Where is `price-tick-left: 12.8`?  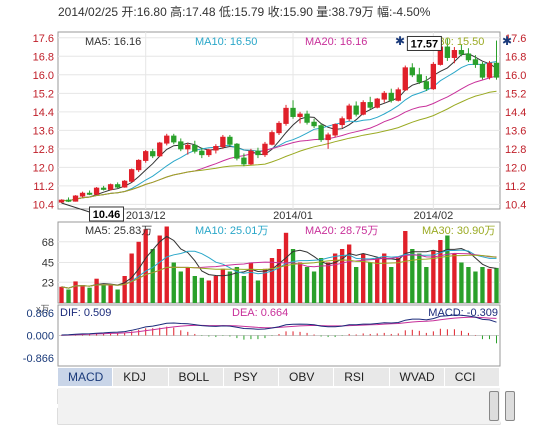
price-tick-left: 12.8 is located at coordinates (43, 150).